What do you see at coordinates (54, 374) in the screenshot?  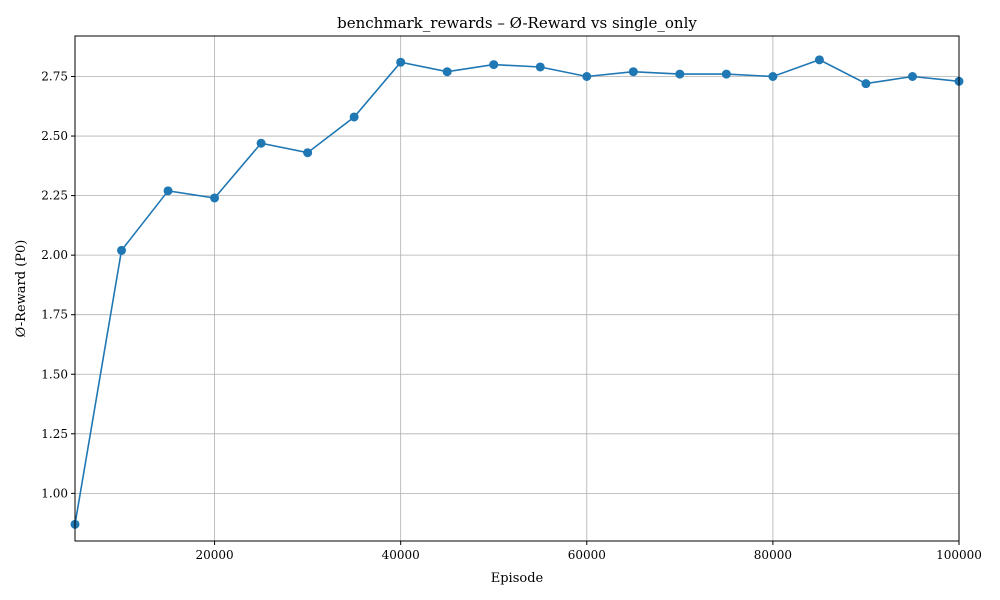 I see `y-tick-label: 1.50` at bounding box center [54, 374].